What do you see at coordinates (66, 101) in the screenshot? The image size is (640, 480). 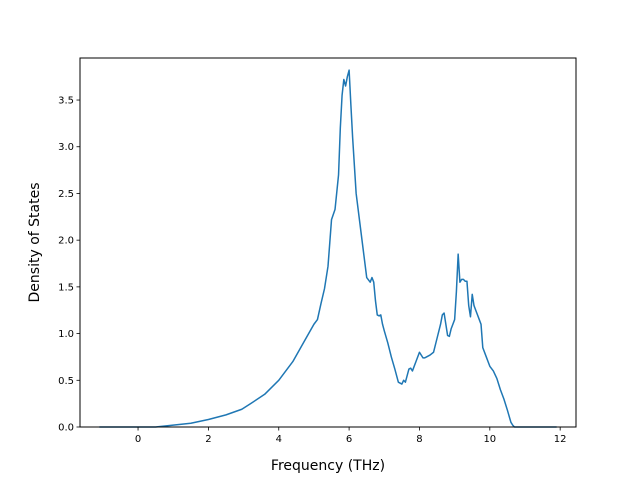 I see `y-tick-label: 3.5` at bounding box center [66, 101].